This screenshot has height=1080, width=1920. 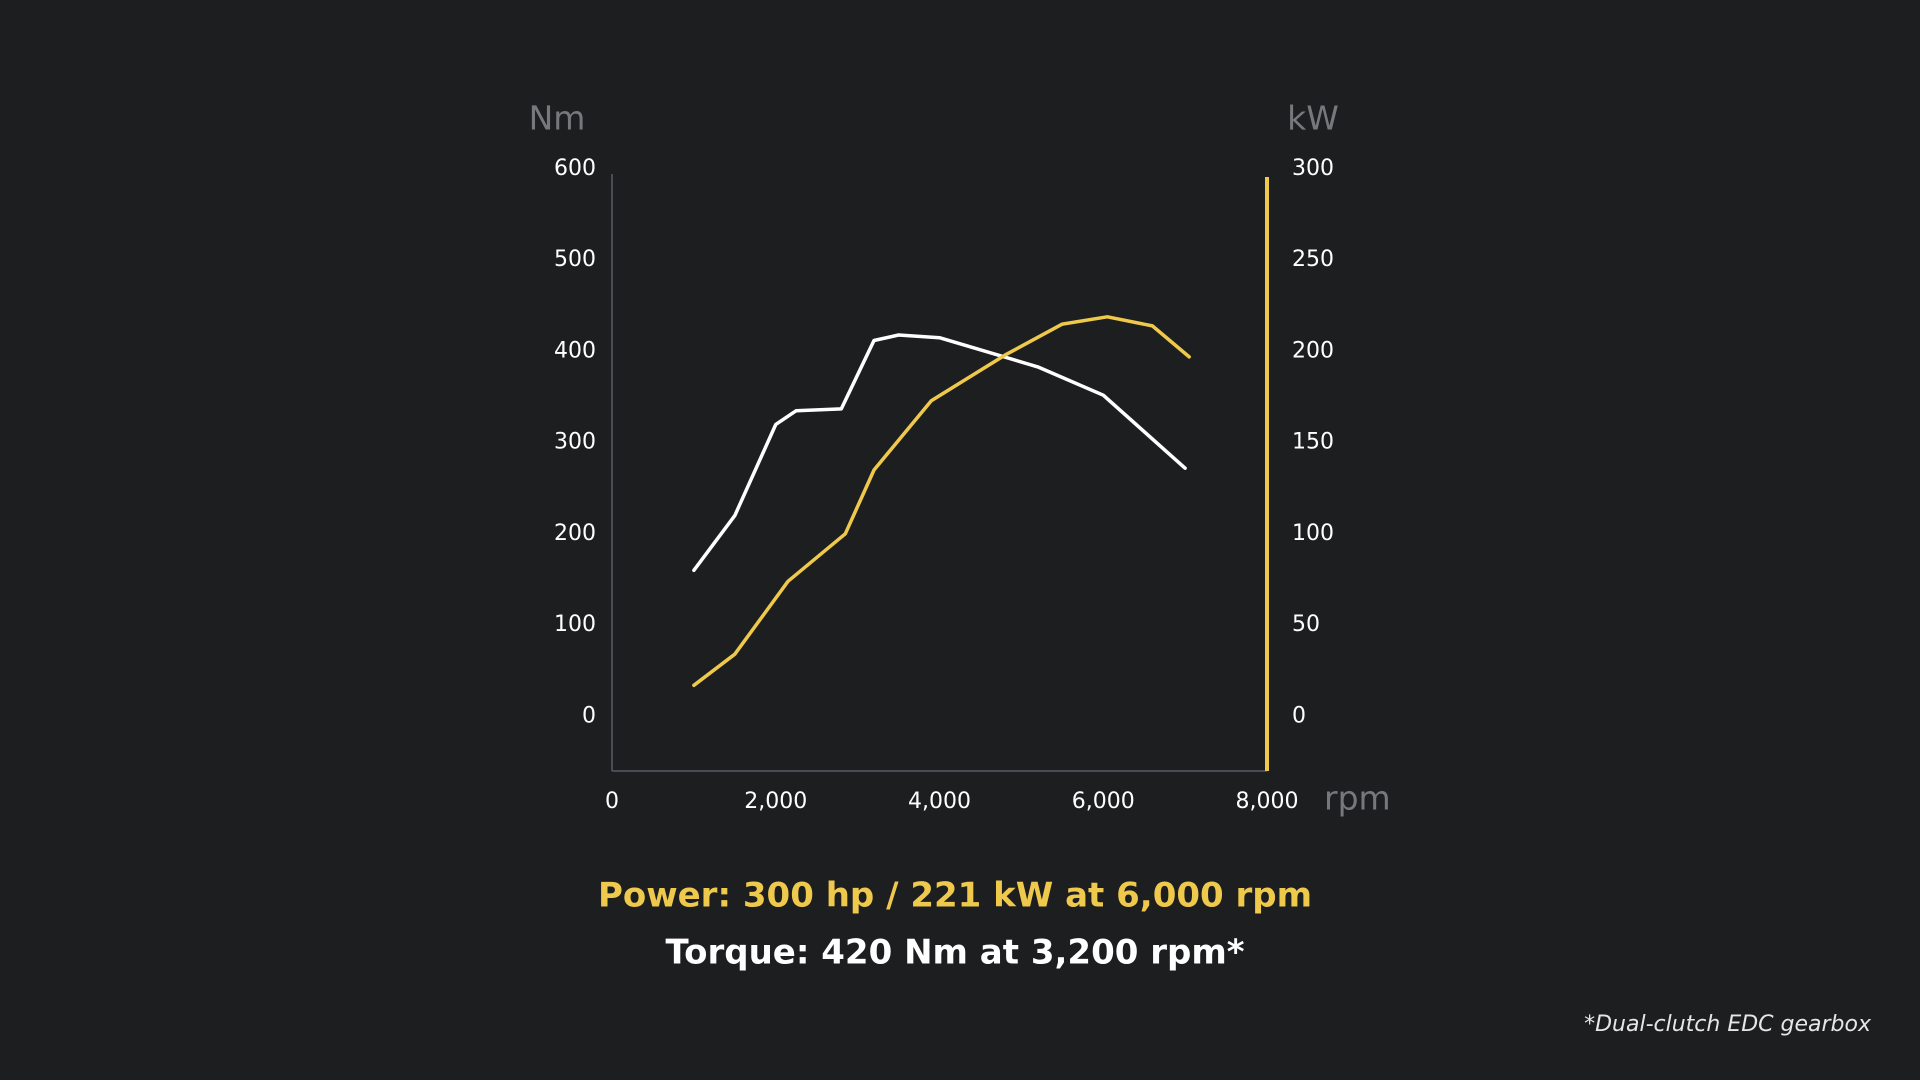 I want to click on y-tick-label: 400, so click(x=575, y=350).